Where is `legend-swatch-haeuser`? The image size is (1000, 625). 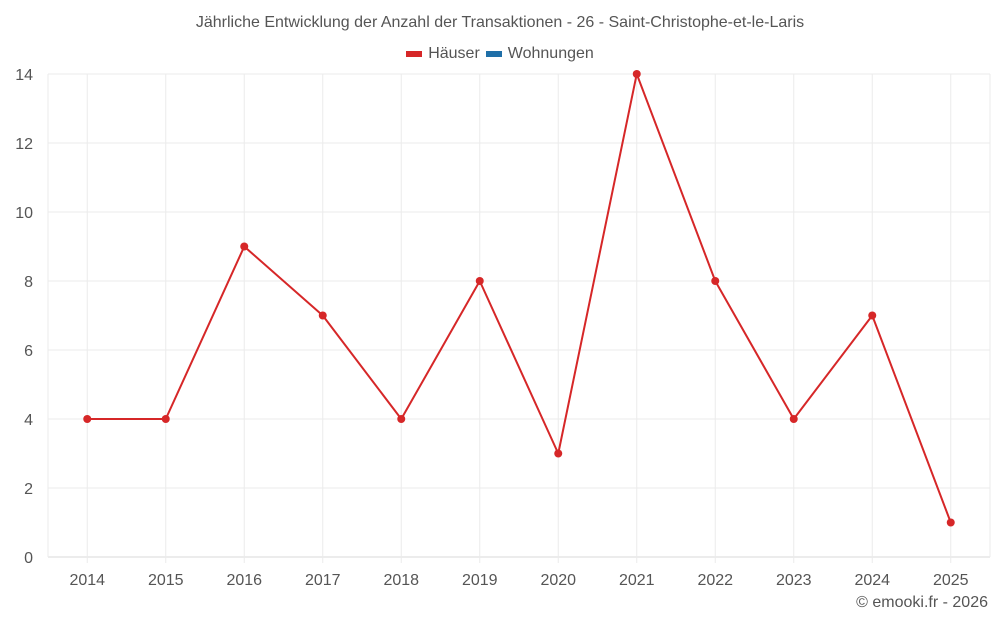 legend-swatch-haeuser is located at coordinates (414, 54).